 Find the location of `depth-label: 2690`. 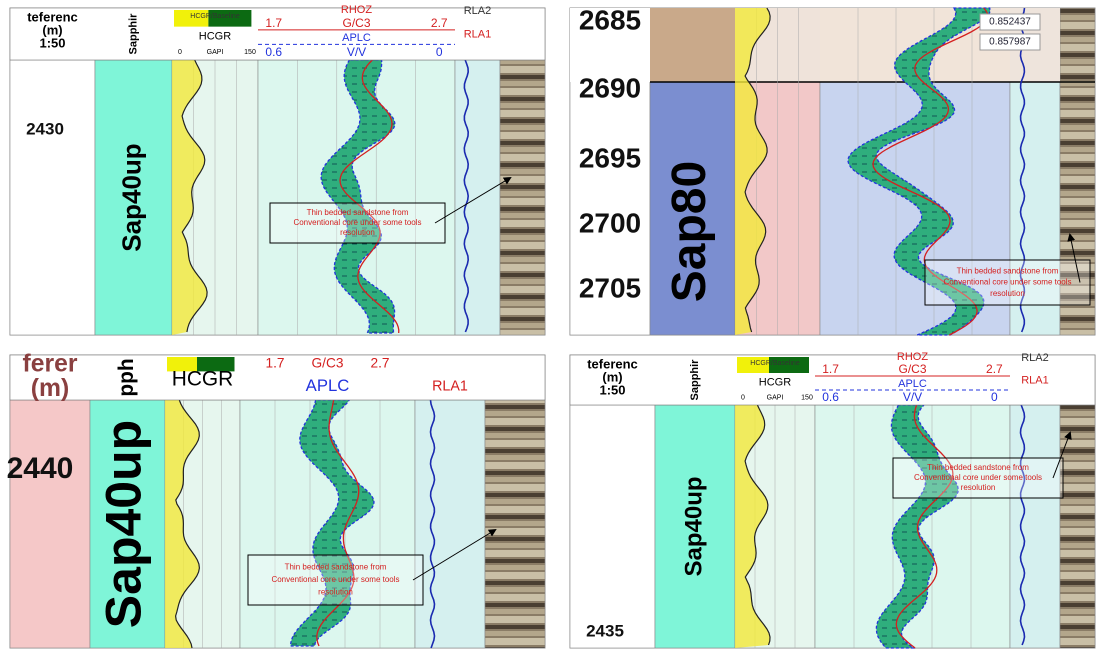

depth-label: 2690 is located at coordinates (610, 87).